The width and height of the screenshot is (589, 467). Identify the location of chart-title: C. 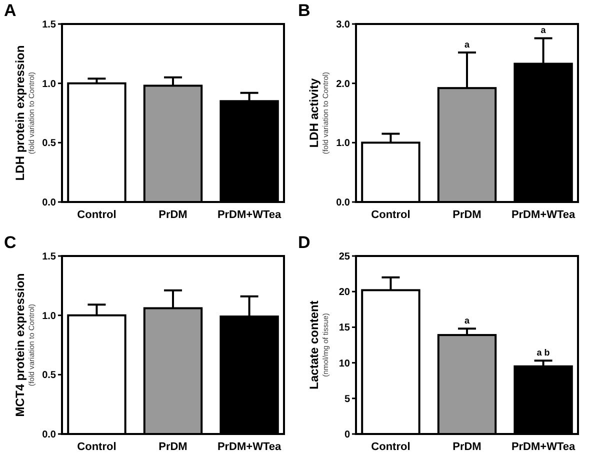
(10, 242).